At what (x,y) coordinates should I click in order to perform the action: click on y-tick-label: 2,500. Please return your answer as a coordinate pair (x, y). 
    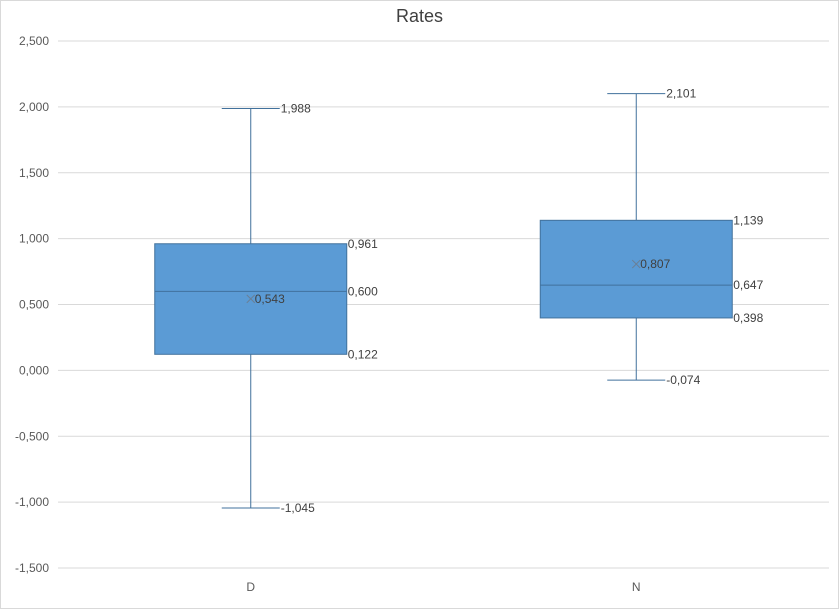
    Looking at the image, I should click on (34, 41).